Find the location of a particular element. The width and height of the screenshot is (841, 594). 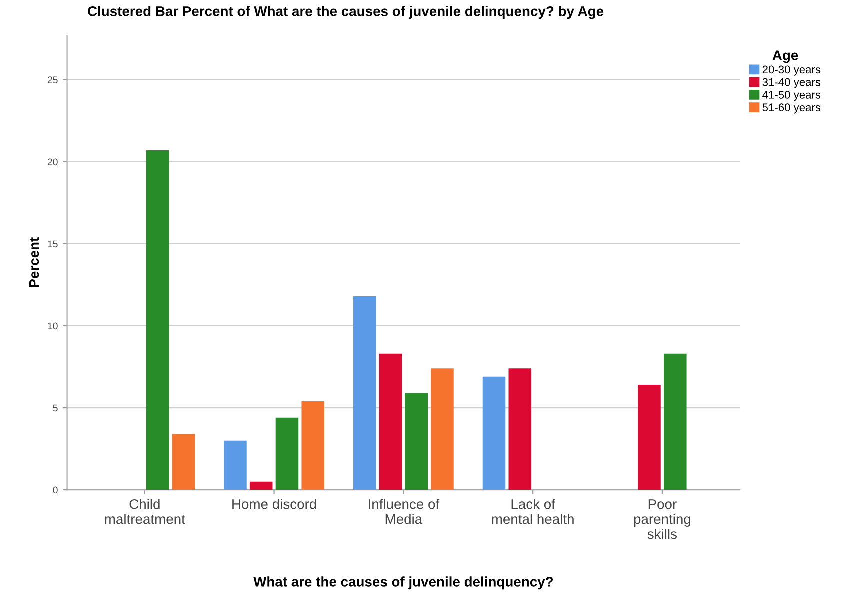

legend-label: 20-30 years is located at coordinates (791, 71).